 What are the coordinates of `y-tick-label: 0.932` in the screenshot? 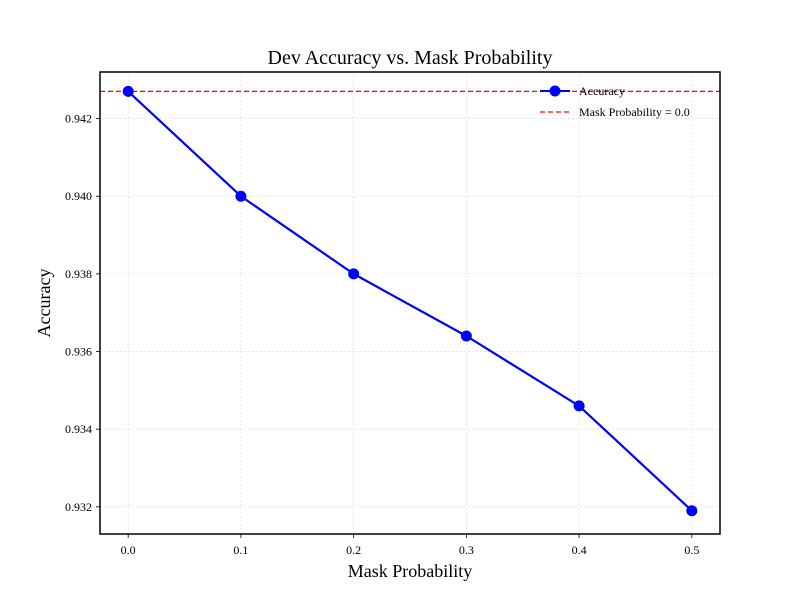 It's located at (78, 507).